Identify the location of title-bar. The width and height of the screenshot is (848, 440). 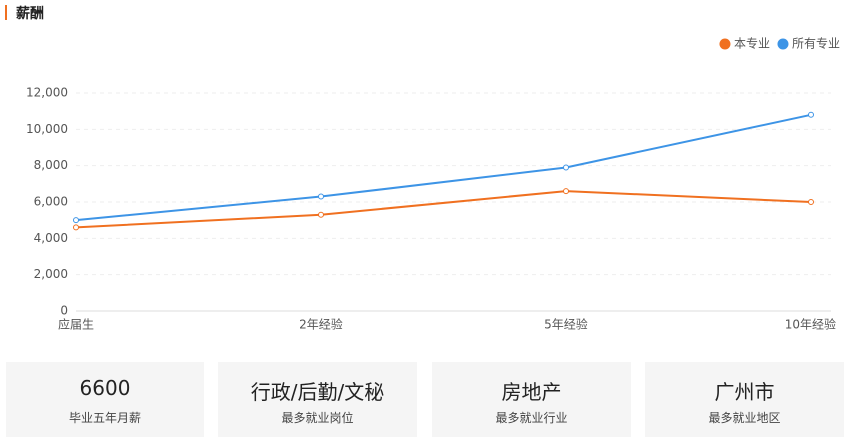
(6, 12).